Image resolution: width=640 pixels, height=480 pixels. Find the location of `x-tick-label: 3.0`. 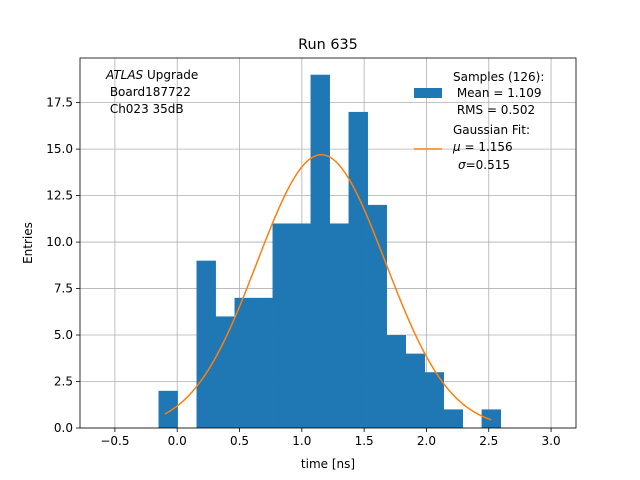

x-tick-label: 3.0 is located at coordinates (551, 441).